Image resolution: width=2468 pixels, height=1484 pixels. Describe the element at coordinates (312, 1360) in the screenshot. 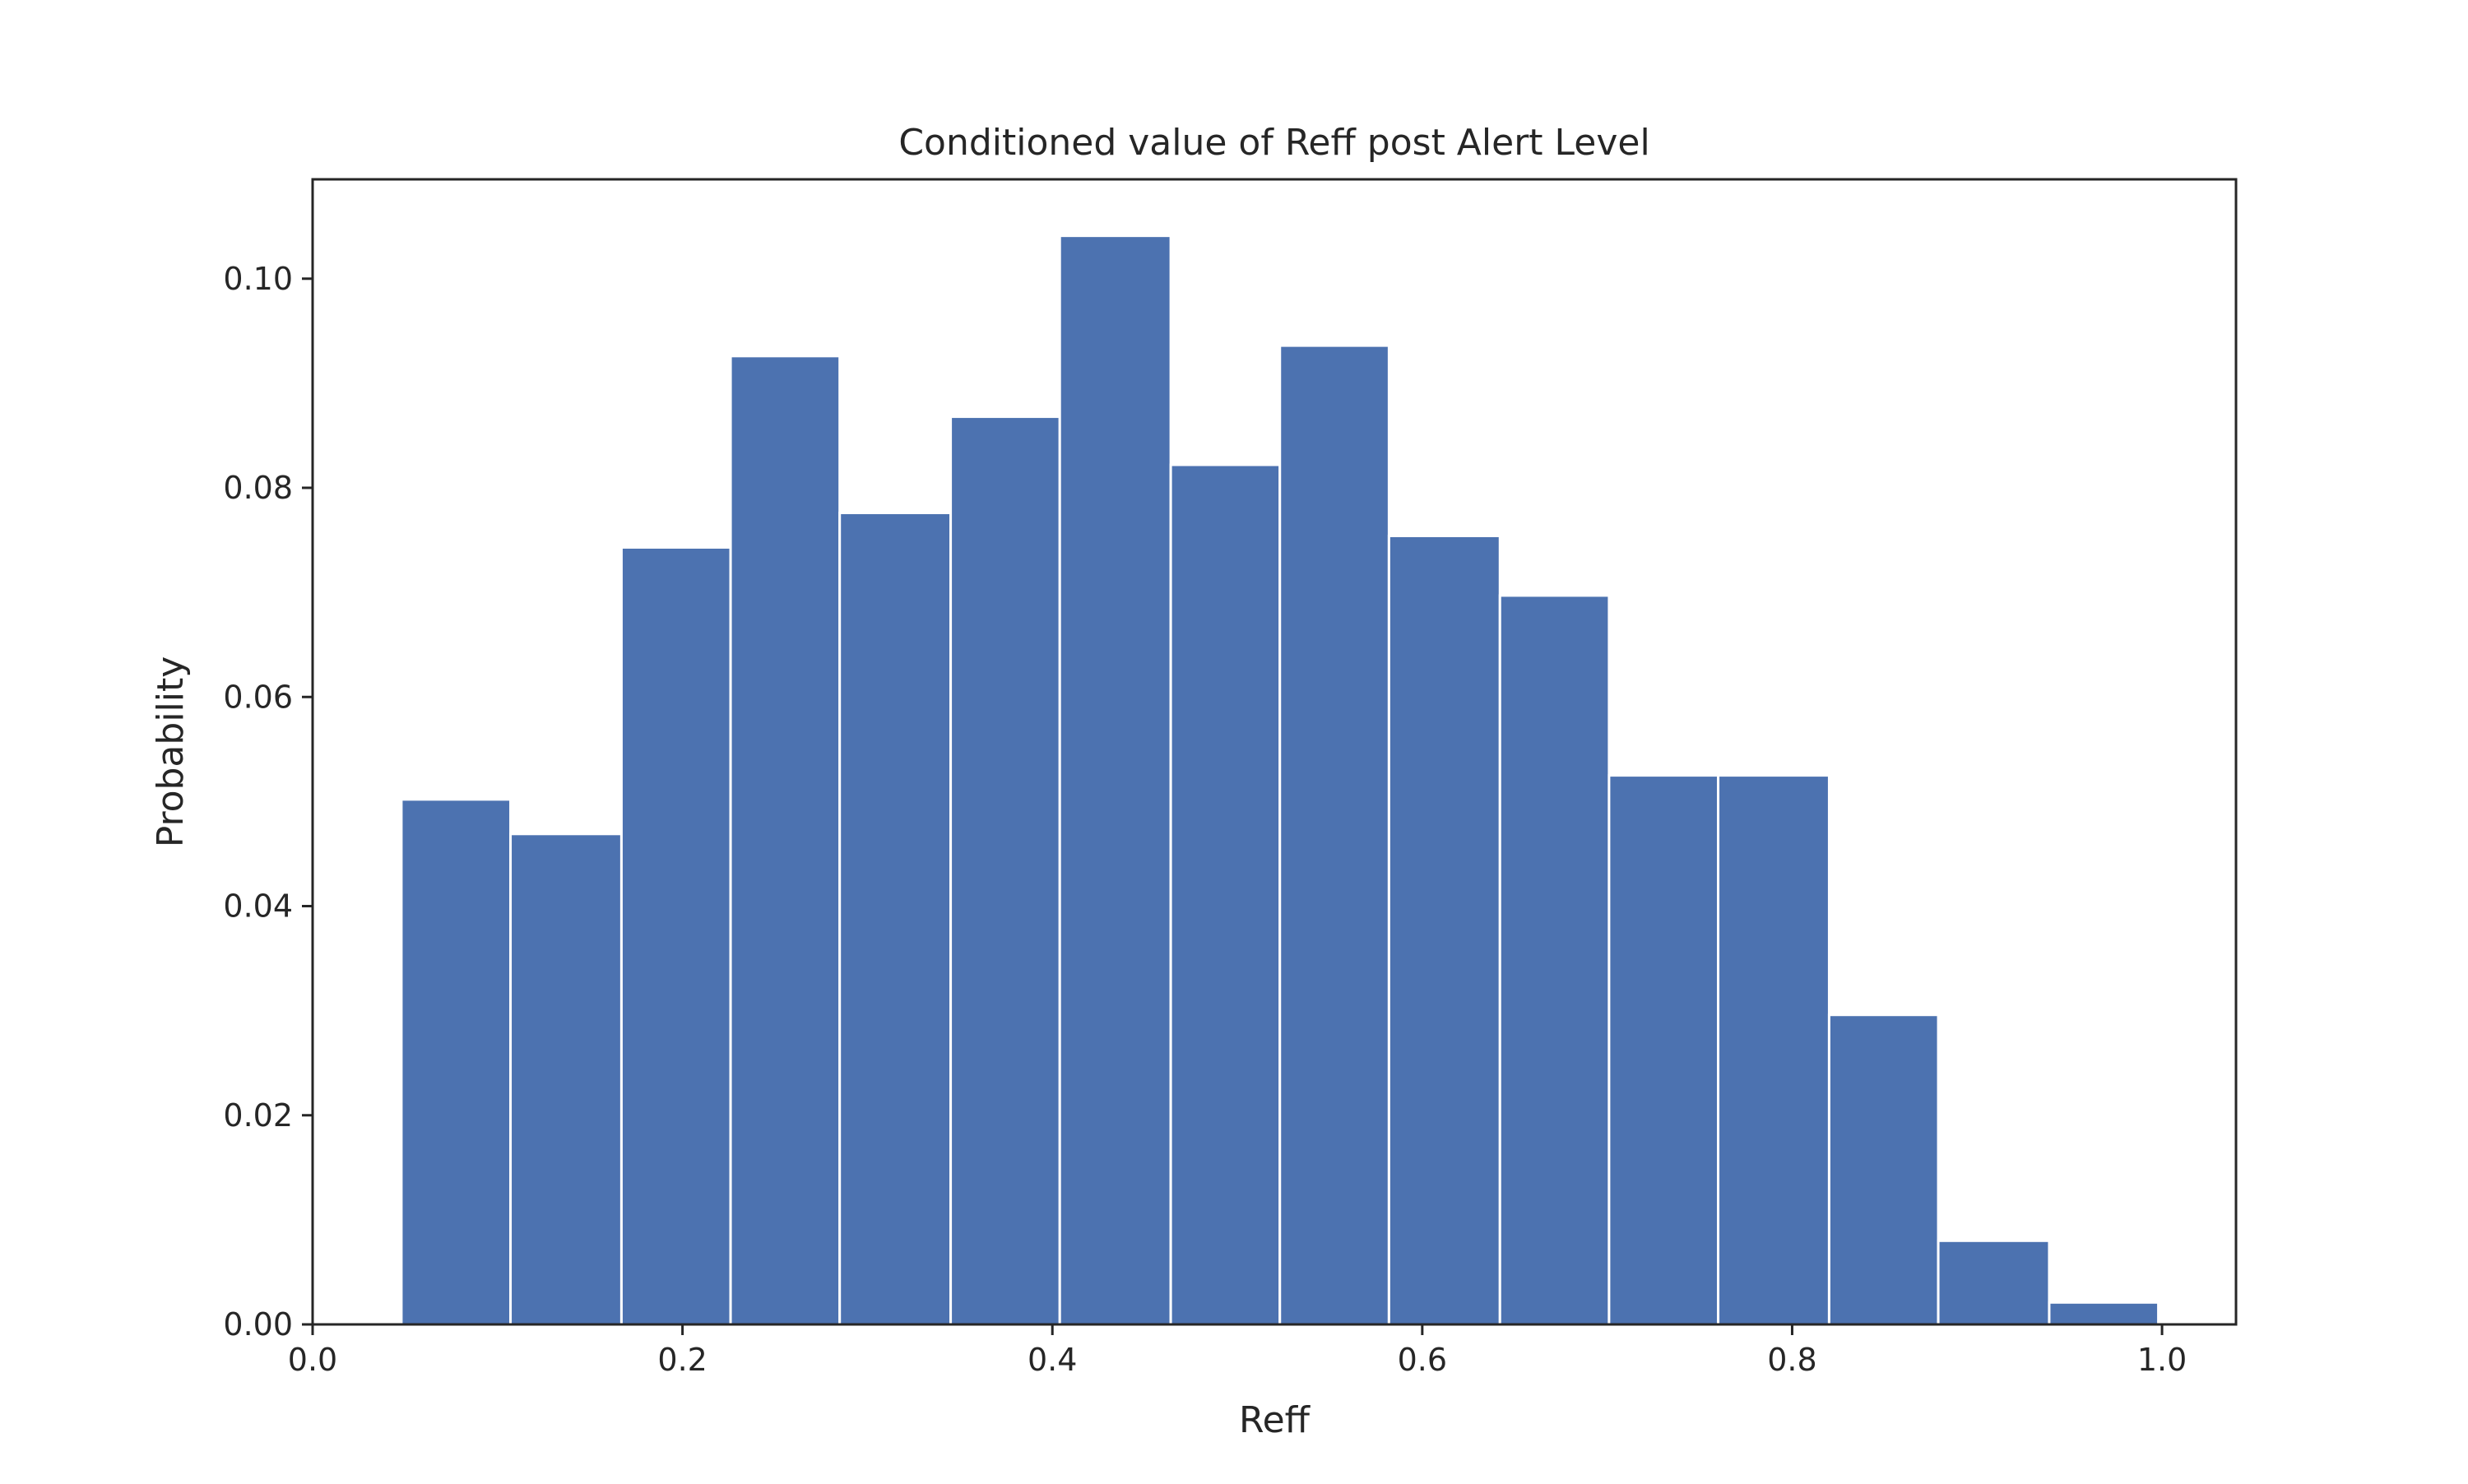

I see `x-tick-label: 0.0` at that location.